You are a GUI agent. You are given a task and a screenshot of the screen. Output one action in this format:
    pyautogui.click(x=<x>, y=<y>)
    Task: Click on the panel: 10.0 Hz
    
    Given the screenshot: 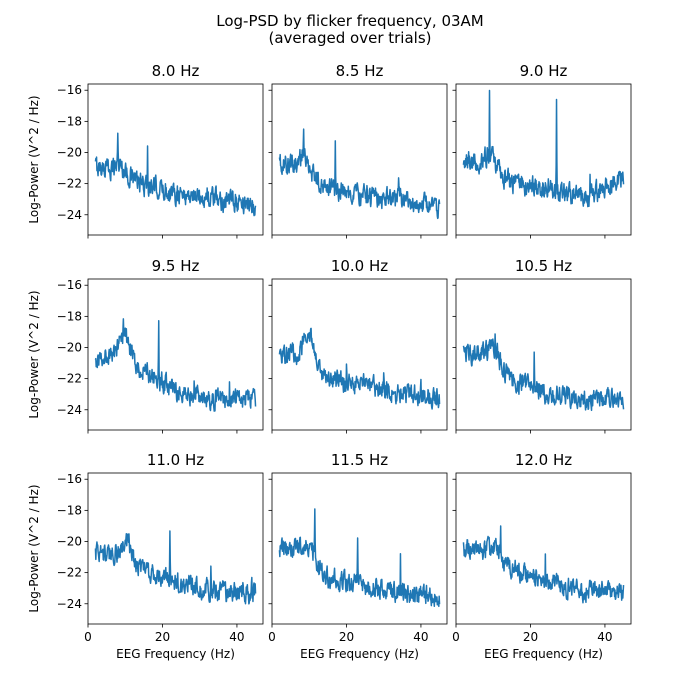 What is the action you would take?
    pyautogui.click(x=358, y=345)
    